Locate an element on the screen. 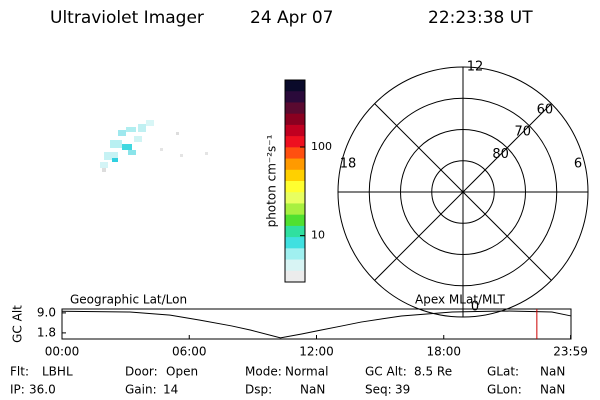 The width and height of the screenshot is (600, 400). y-tick-label: 1.8 is located at coordinates (46, 332).